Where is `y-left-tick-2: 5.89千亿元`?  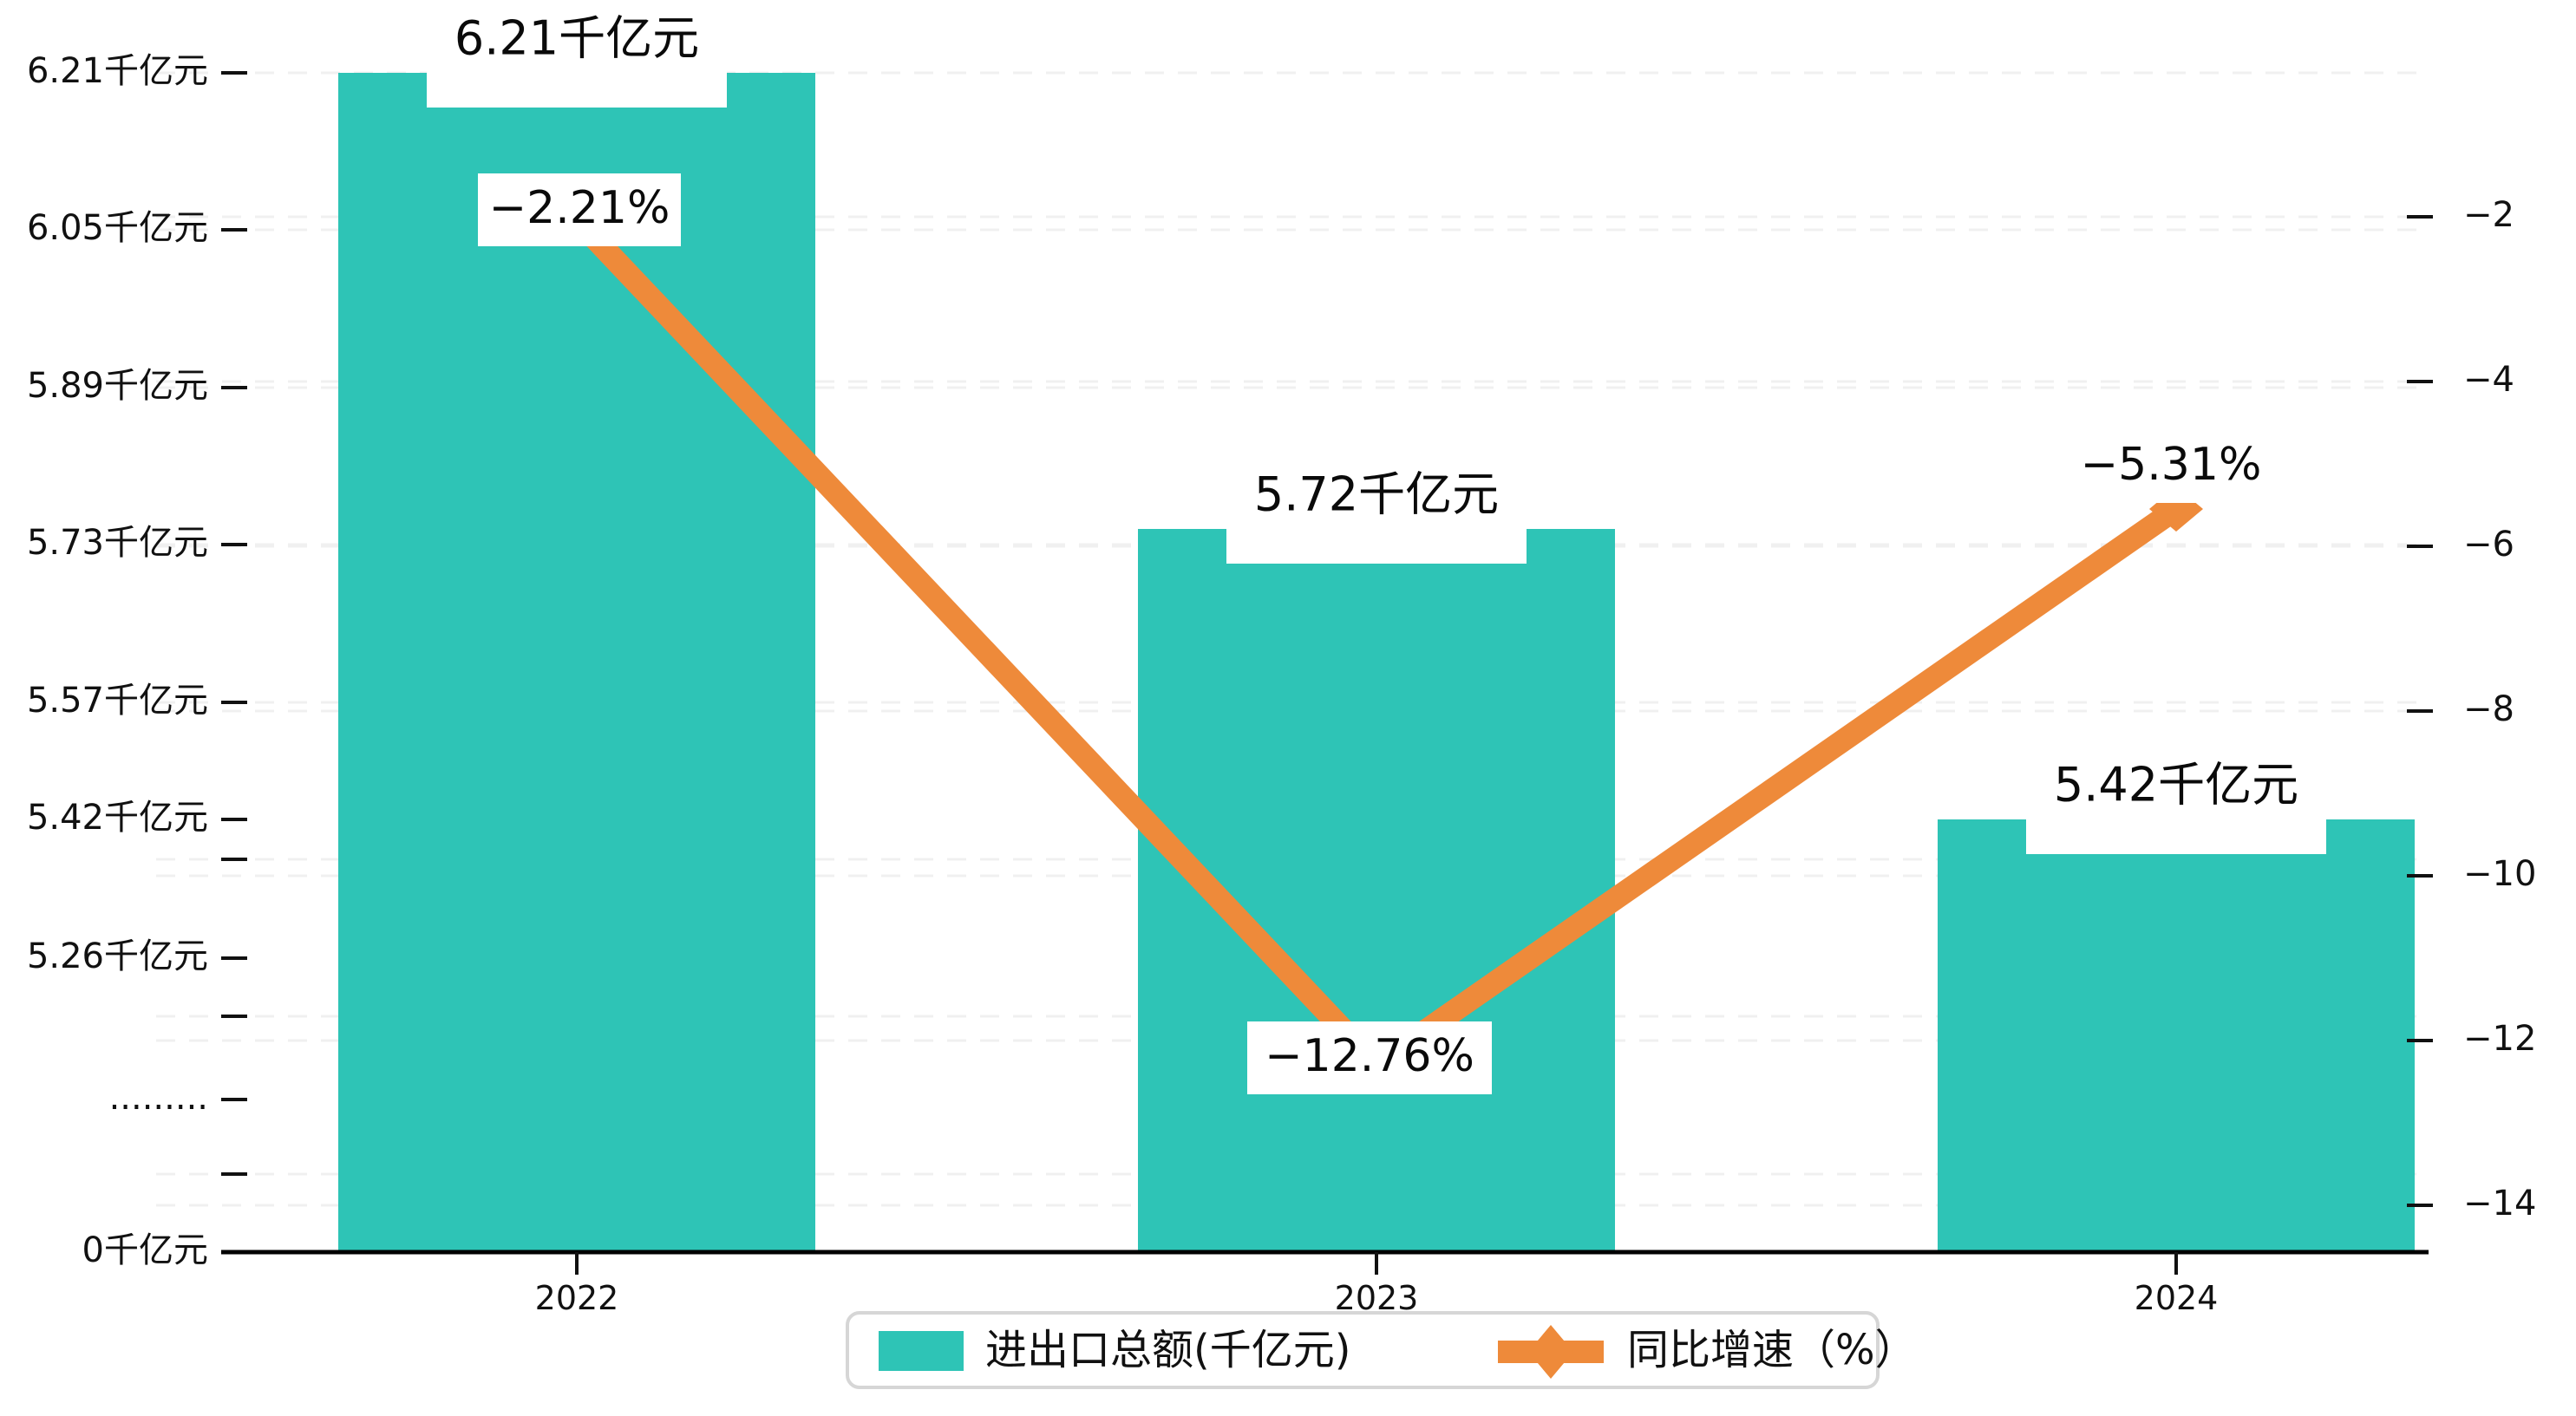 y-left-tick-2: 5.89千亿元 is located at coordinates (117, 386).